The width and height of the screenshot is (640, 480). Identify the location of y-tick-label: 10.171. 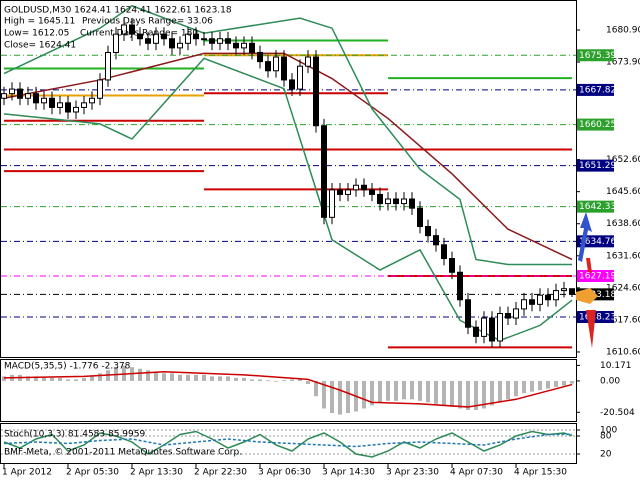
(616, 366).